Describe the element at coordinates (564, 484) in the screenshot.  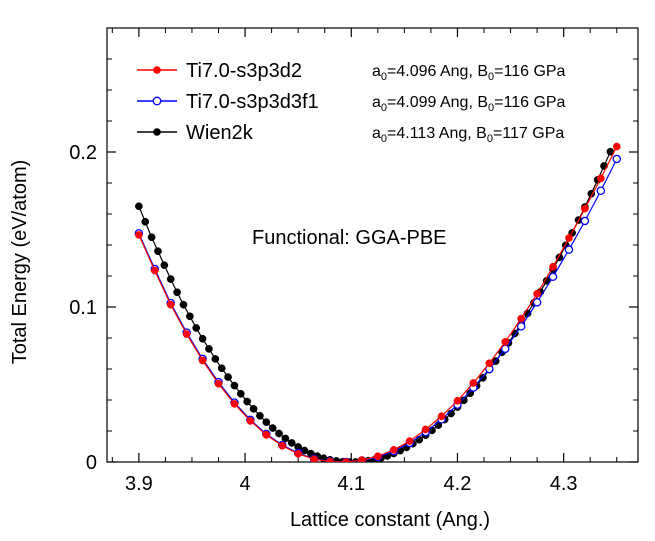
I see `x-tick-label: 4.3` at that location.